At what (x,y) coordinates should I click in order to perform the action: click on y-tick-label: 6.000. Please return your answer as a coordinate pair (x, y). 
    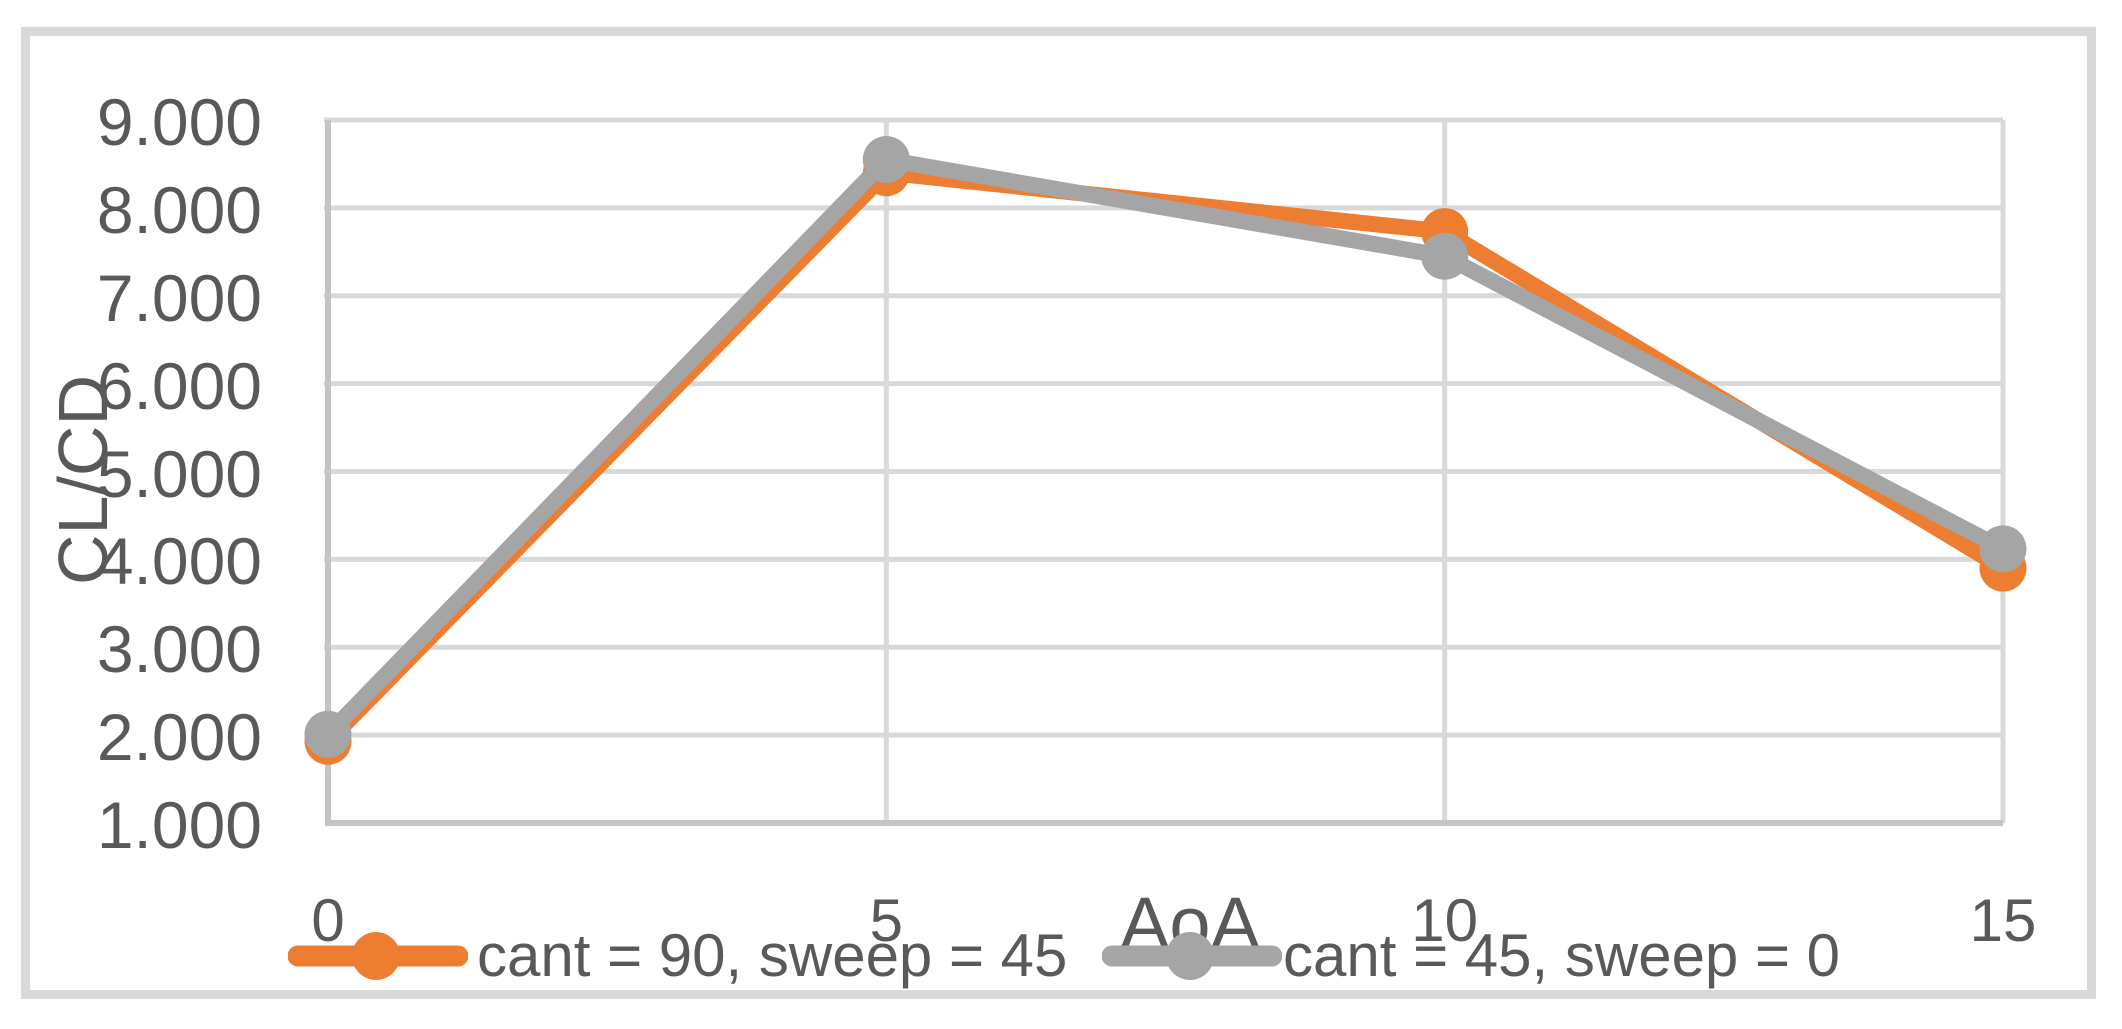
    Looking at the image, I should click on (179, 385).